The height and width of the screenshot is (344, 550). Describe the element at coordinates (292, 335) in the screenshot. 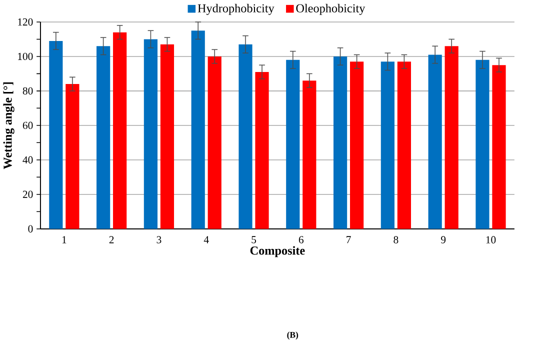

I see `text: (B)` at that location.